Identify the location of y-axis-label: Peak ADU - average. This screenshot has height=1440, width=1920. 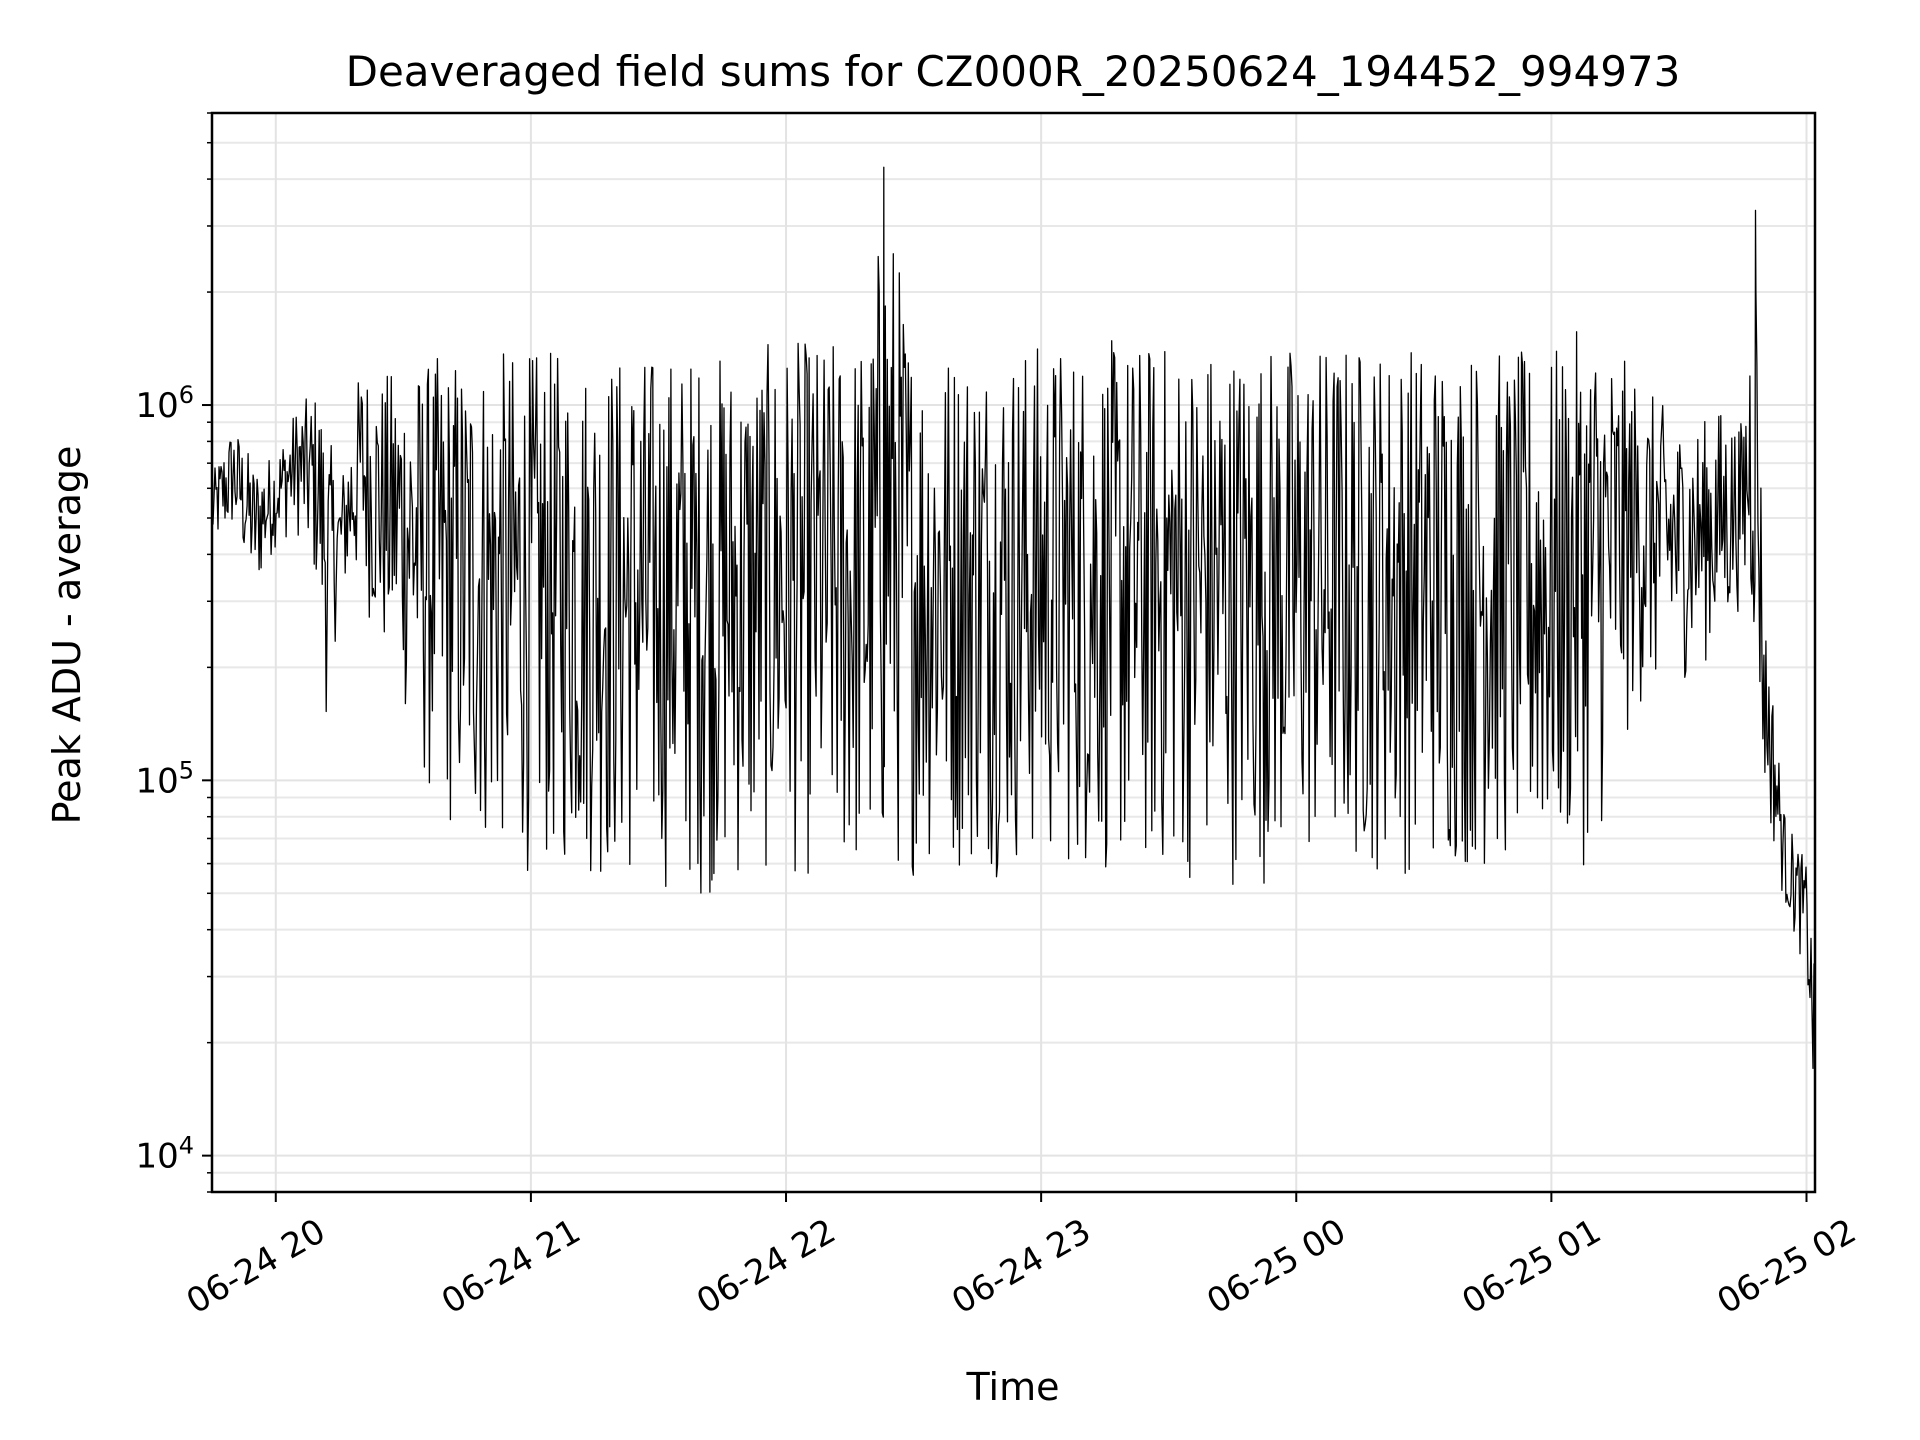
(67, 635).